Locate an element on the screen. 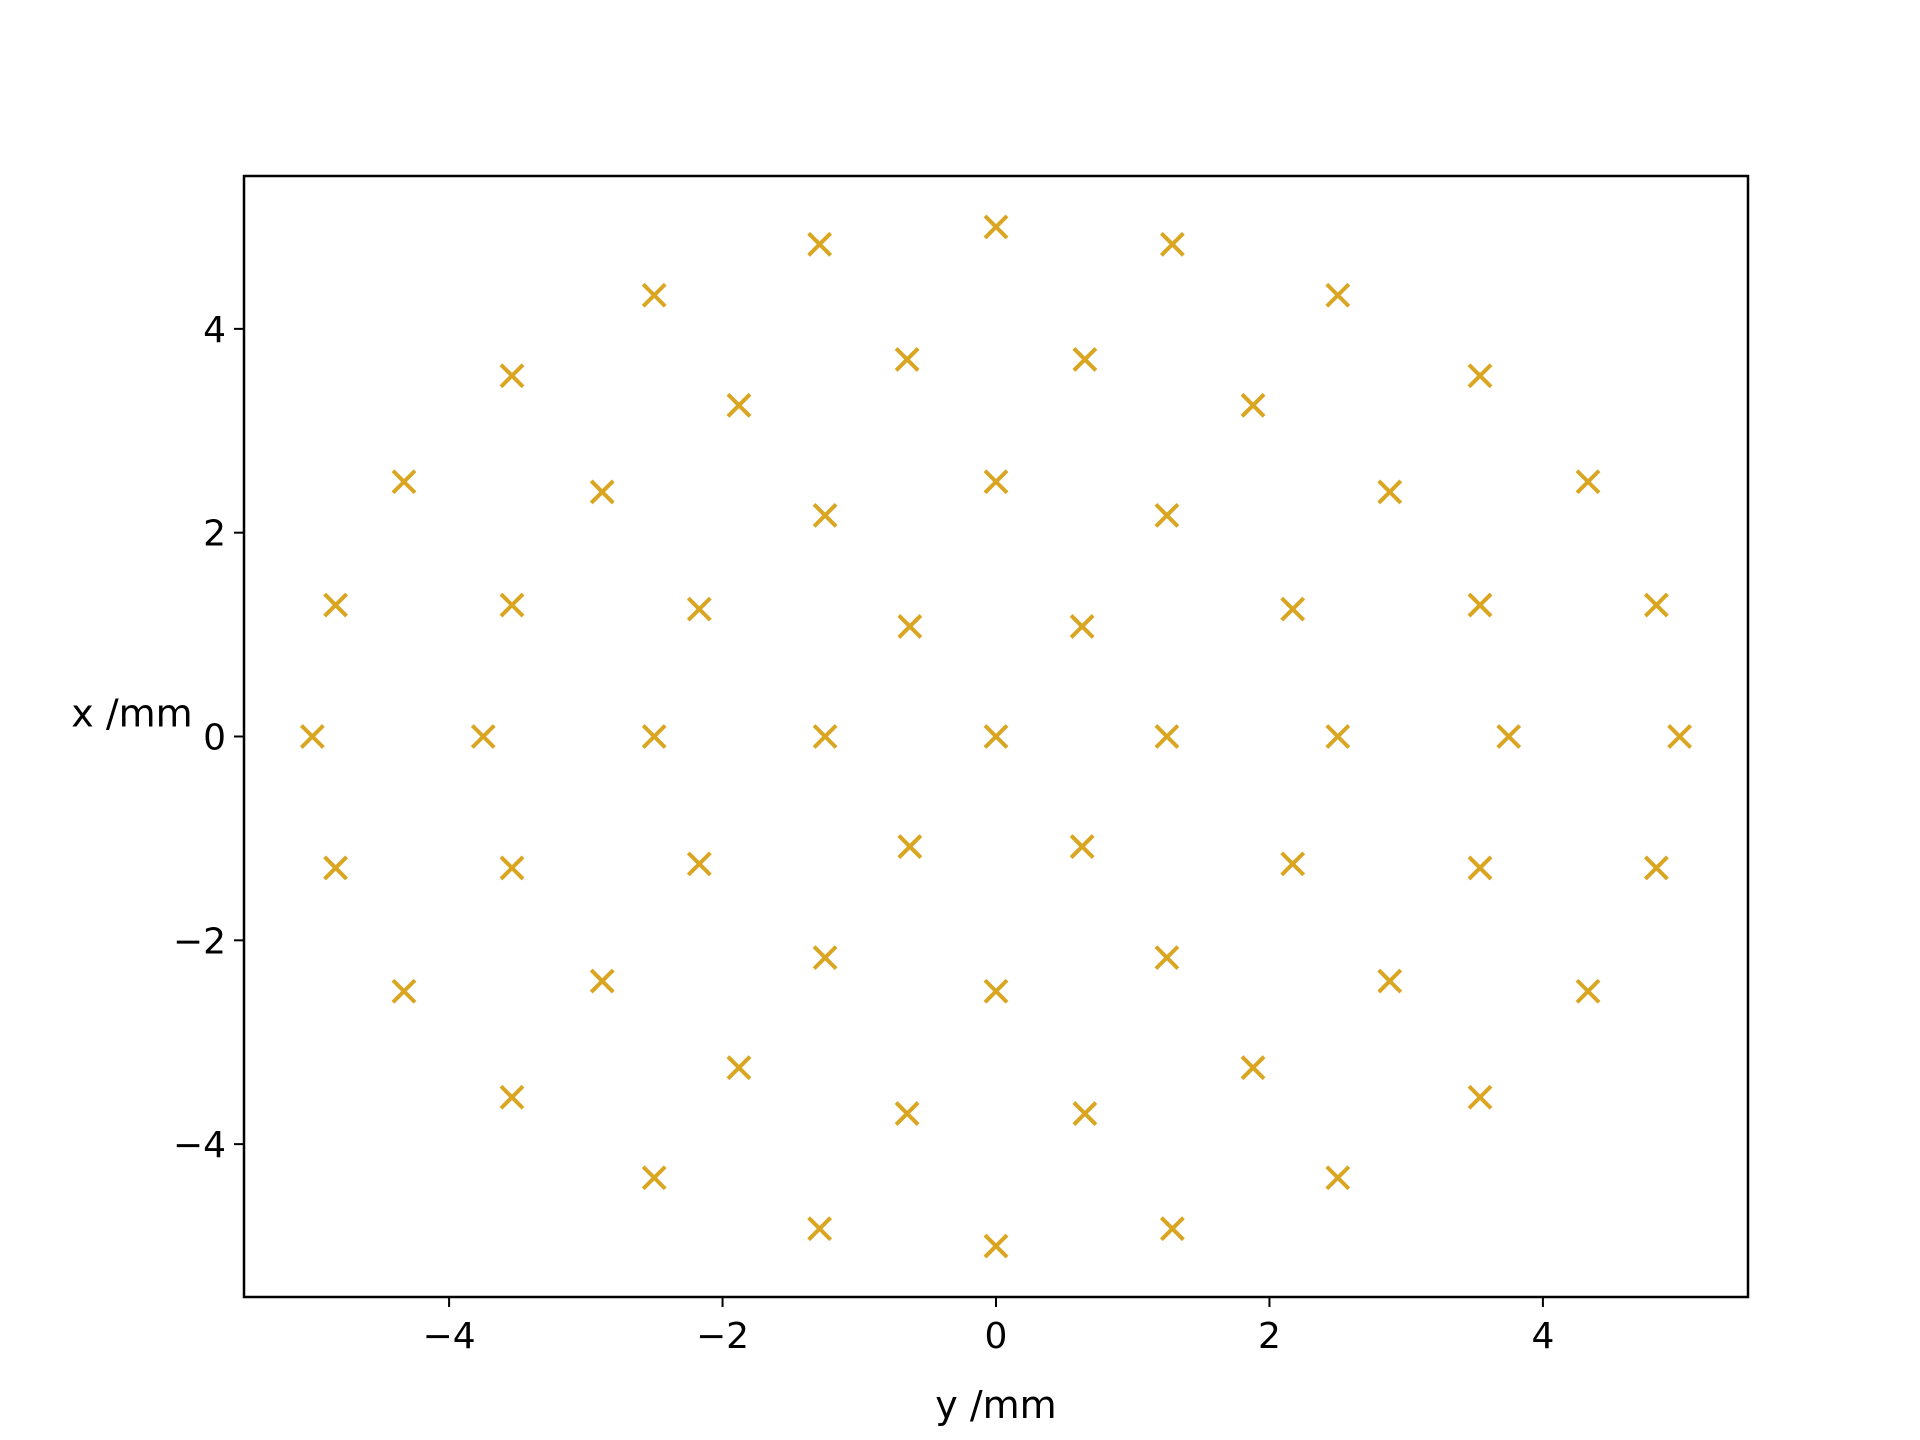 This screenshot has height=1440, width=1920. y-tick-label: 2 is located at coordinates (214, 534).